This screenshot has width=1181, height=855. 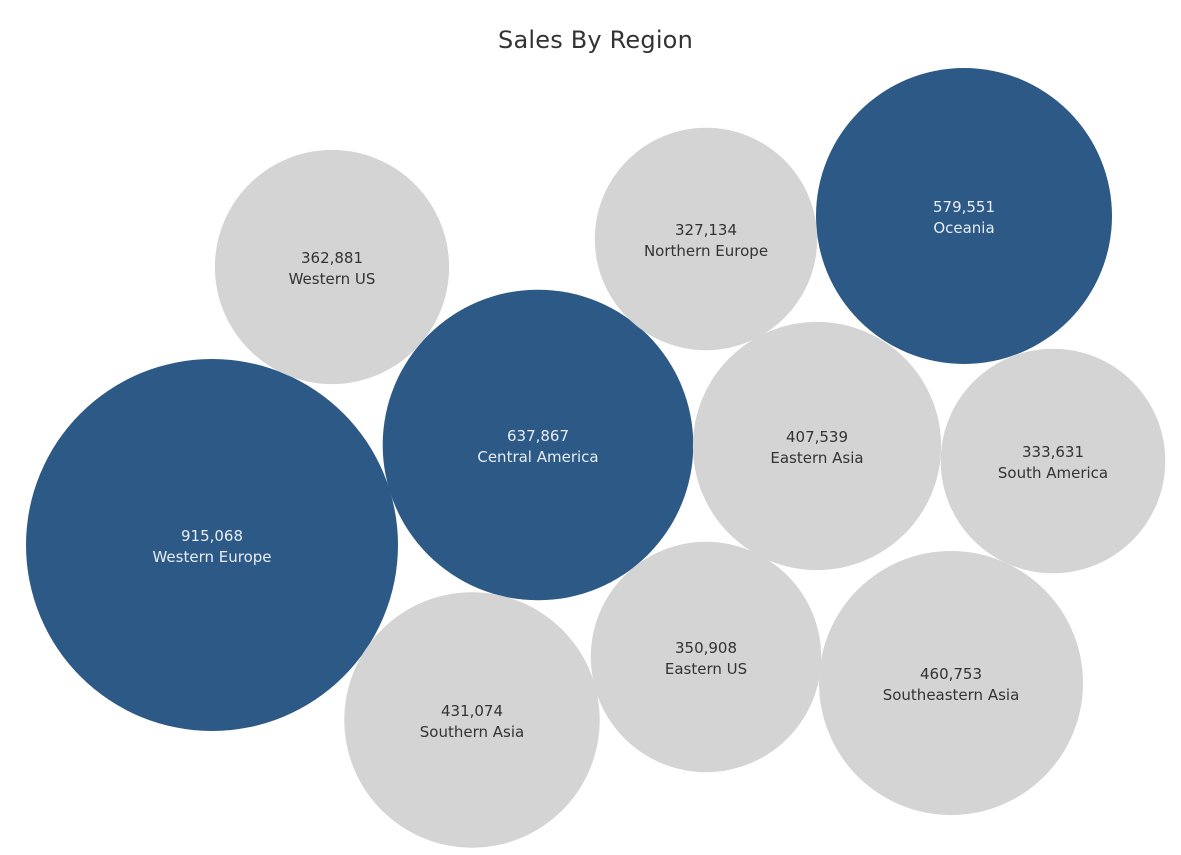 I want to click on bubble-label-eastern-asia: Eastern Asia, so click(x=816, y=458).